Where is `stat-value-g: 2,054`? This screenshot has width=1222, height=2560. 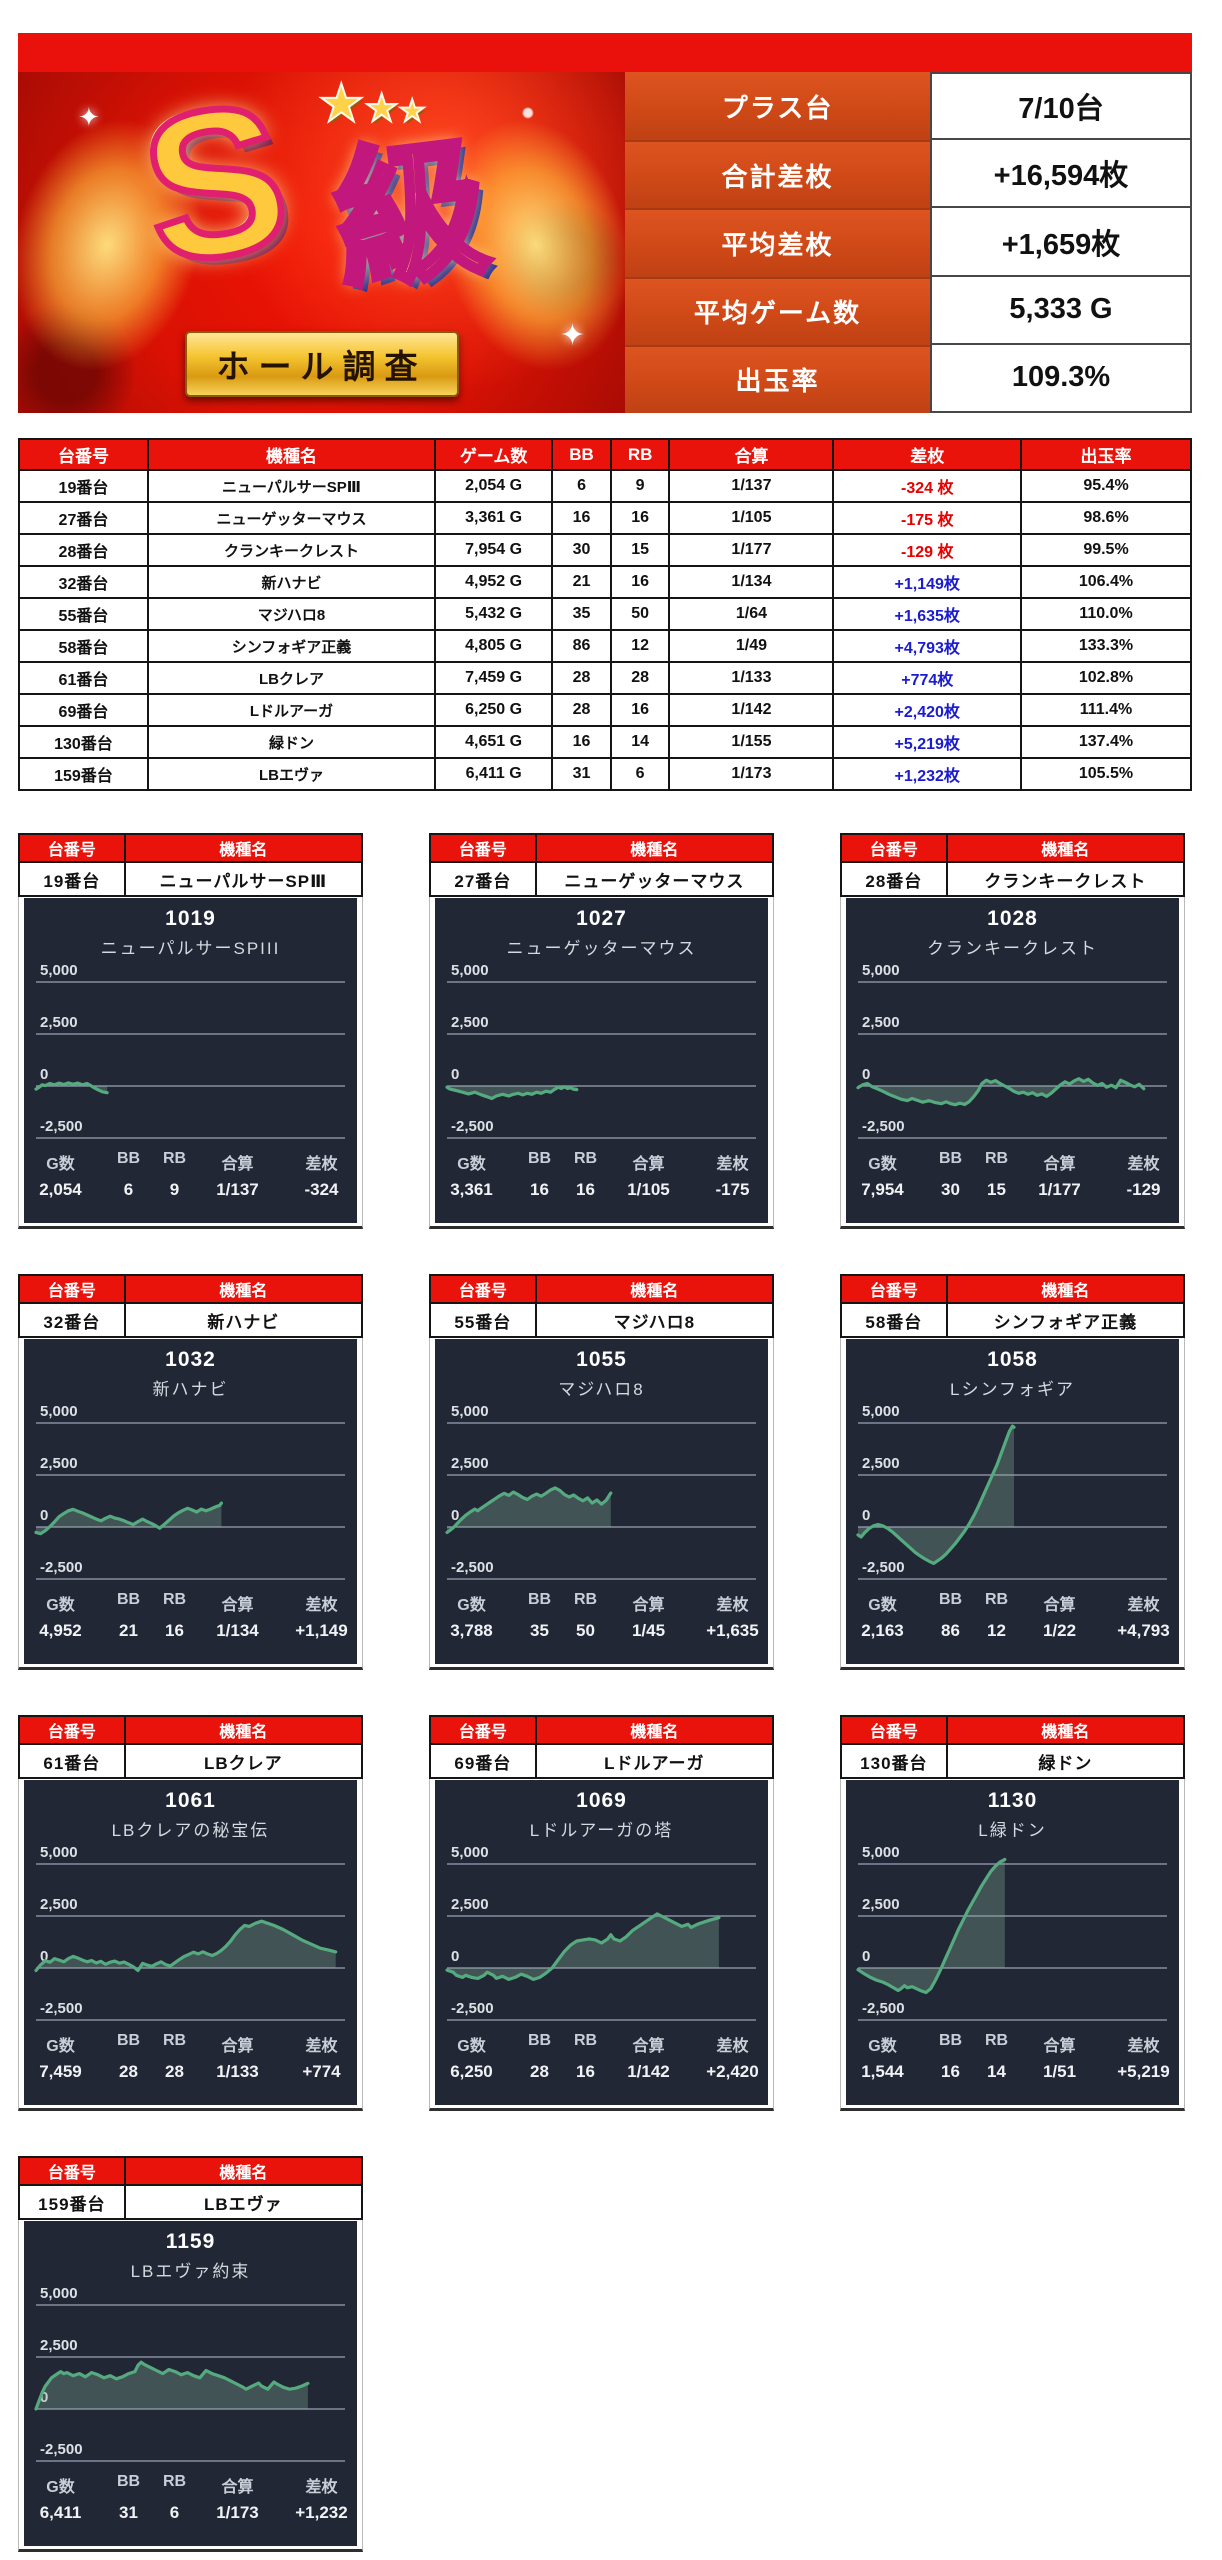 stat-value-g: 2,054 is located at coordinates (60, 1189).